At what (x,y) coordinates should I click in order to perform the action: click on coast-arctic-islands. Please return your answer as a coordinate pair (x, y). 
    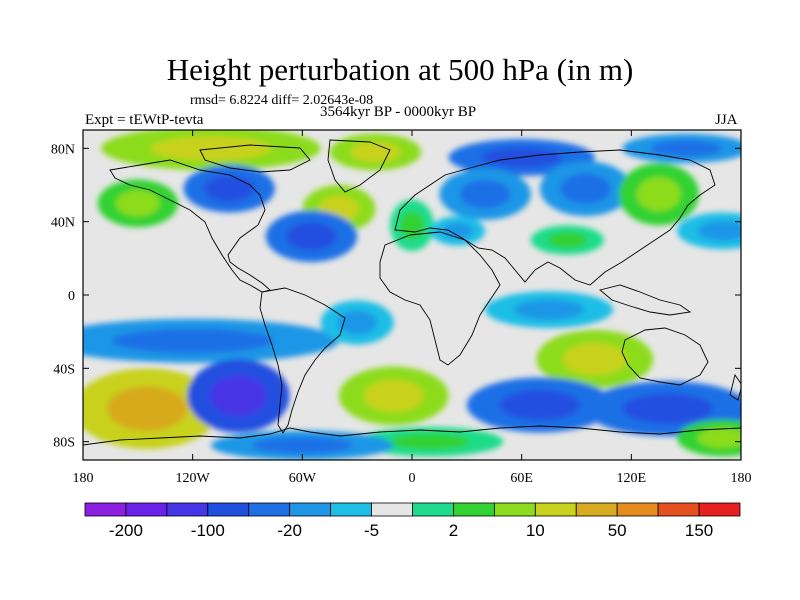
    Looking at the image, I should click on (255, 158).